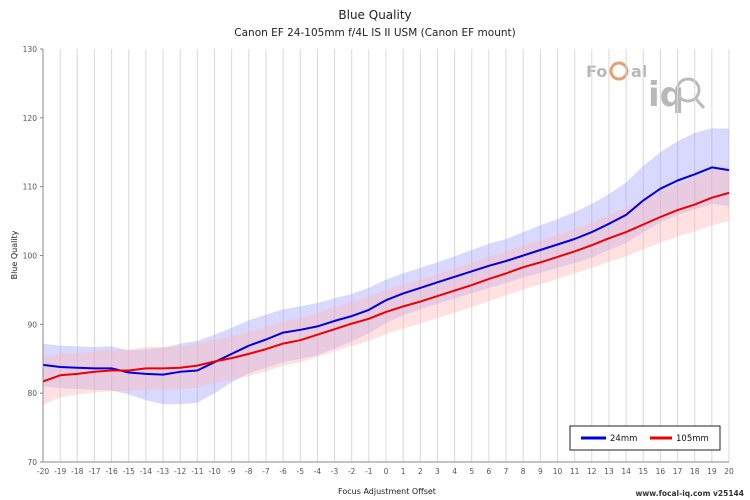 This screenshot has height=500, width=750. I want to click on logo-text-al: al, so click(639, 71).